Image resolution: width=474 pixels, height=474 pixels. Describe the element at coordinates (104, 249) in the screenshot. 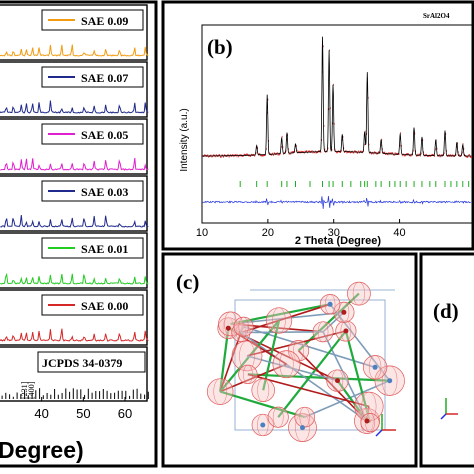

I see `legend-label: SAE 0.01` at that location.